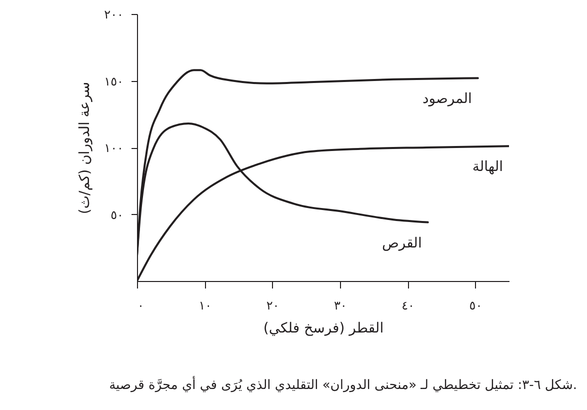 Image resolution: width=587 pixels, height=410 pixels. Describe the element at coordinates (205, 305) in the screenshot. I see `x-tick-label: ١٠` at that location.